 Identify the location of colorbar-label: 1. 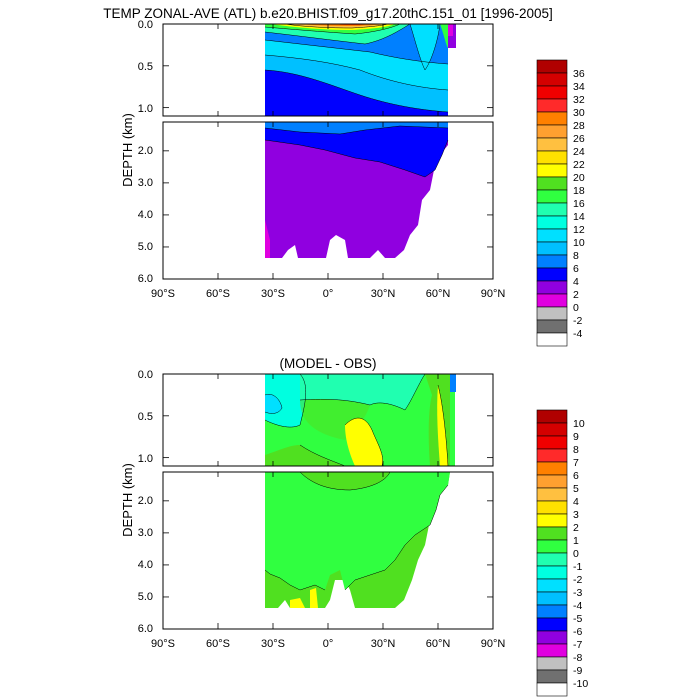
(576, 541).